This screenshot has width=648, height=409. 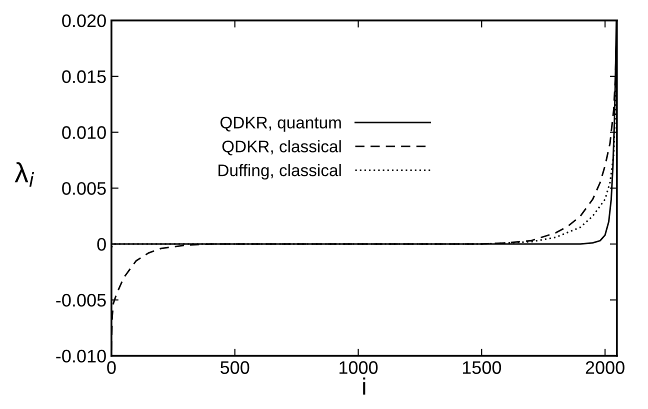 I want to click on legend-label: Duffing, classical, so click(x=279, y=172).